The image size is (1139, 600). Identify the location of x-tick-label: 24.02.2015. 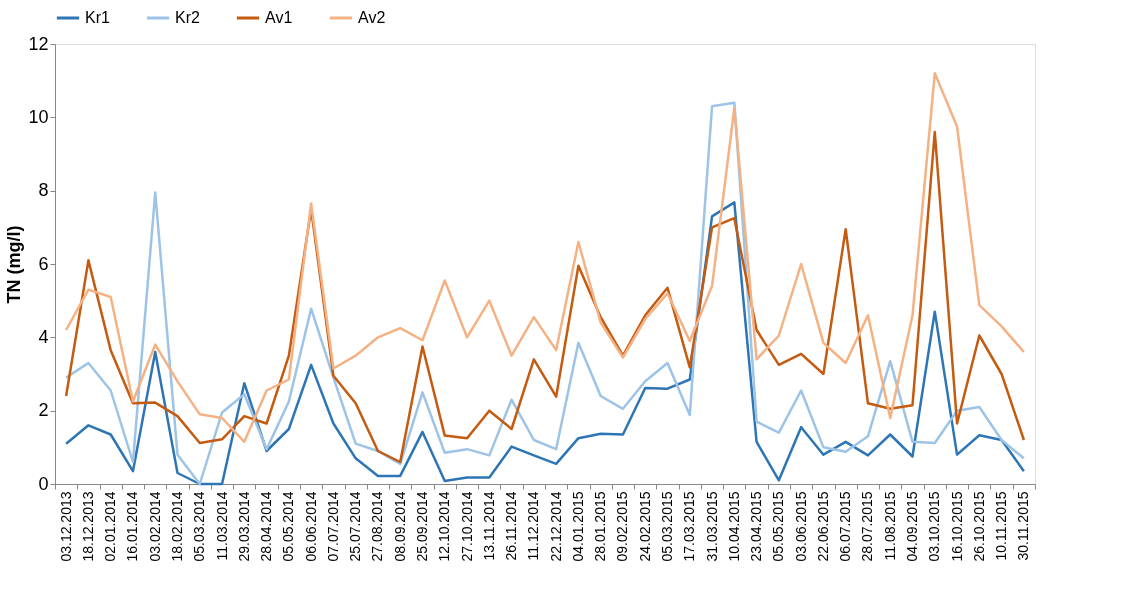
(644, 526).